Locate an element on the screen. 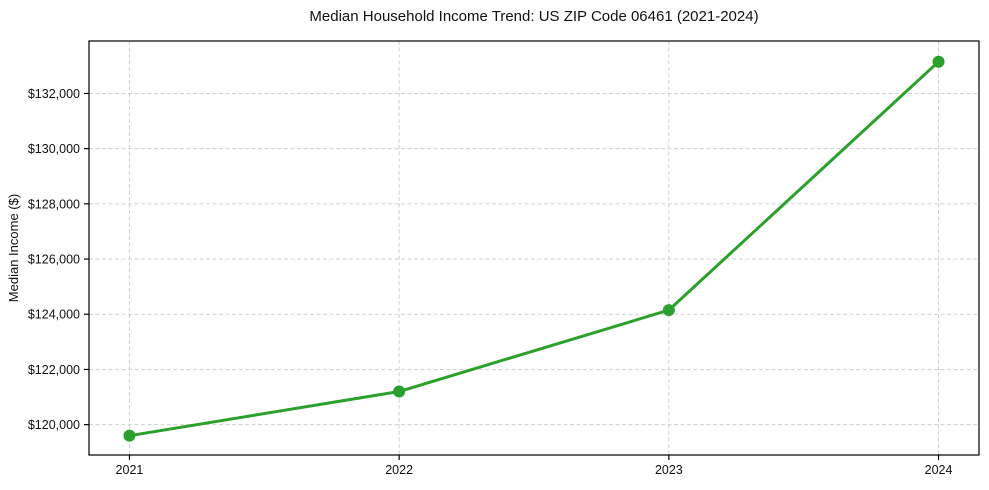 This screenshot has height=490, width=989. y-axis-label: Median Income ($) is located at coordinates (13, 248).